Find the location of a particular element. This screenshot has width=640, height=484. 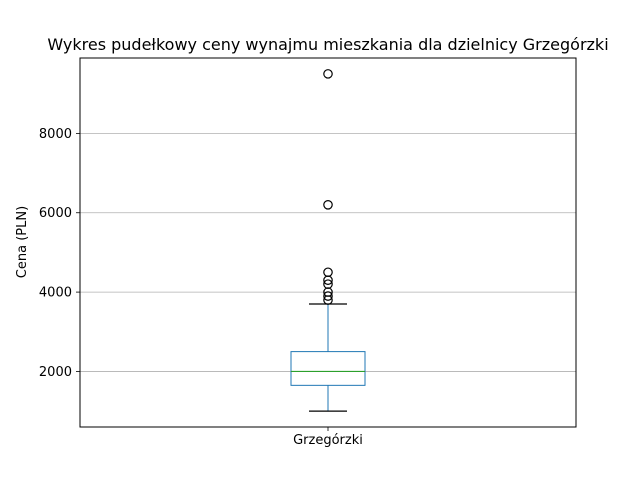

iqr-box is located at coordinates (328, 368).